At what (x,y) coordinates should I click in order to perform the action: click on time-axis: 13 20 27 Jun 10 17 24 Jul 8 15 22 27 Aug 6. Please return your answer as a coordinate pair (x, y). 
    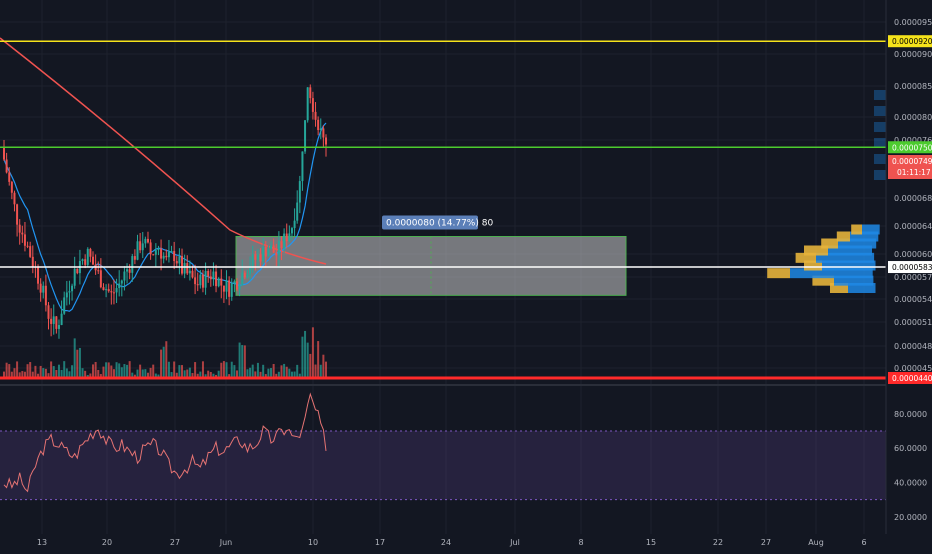
    Looking at the image, I should click on (452, 542).